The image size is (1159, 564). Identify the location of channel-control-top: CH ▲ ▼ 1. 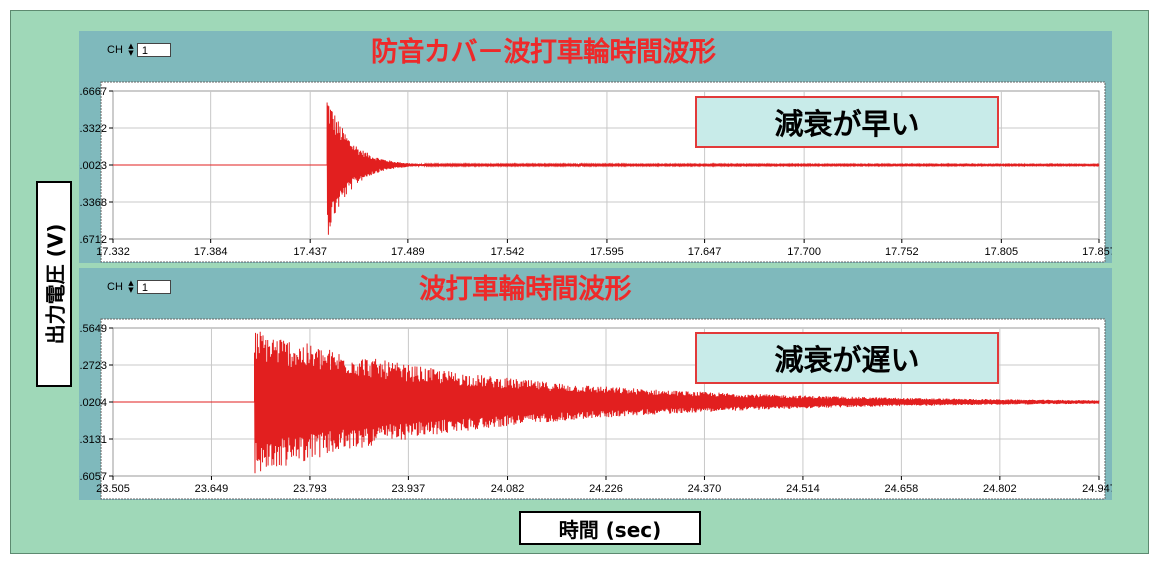
(139, 50).